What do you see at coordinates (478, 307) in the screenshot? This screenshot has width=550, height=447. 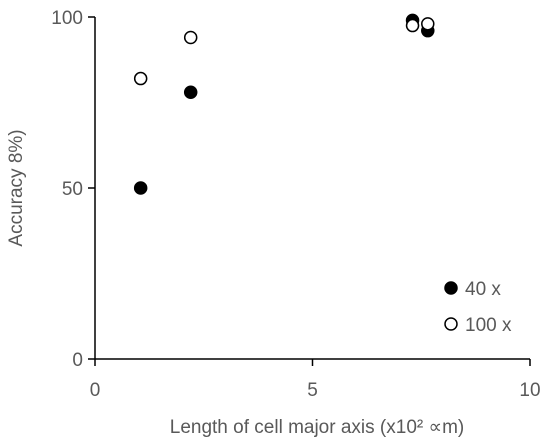 I see `legend: 40 x 100 x` at bounding box center [478, 307].